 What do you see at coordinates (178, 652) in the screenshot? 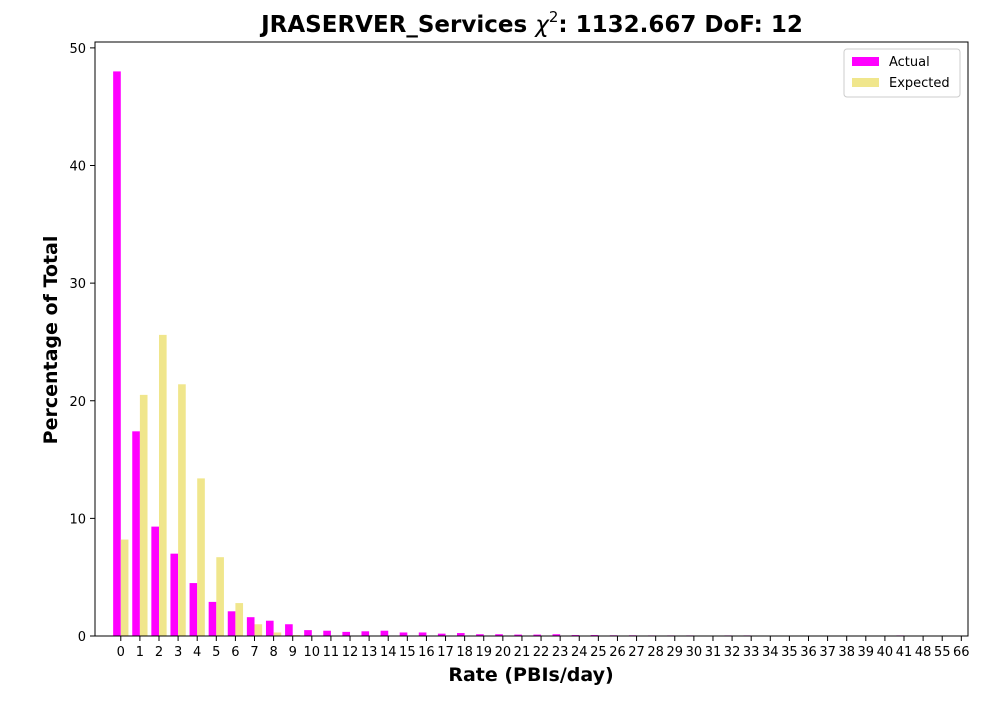
I see `x-tick-label-3: 3` at bounding box center [178, 652].